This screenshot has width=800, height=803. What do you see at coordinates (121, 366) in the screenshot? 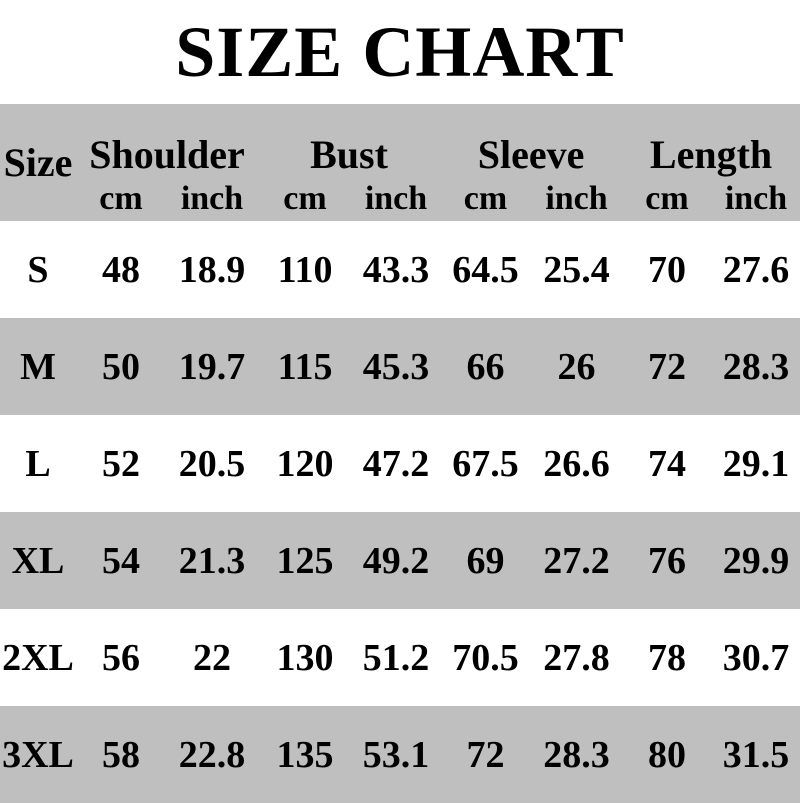
I see `cell-shoulder-cm: 50` at bounding box center [121, 366].